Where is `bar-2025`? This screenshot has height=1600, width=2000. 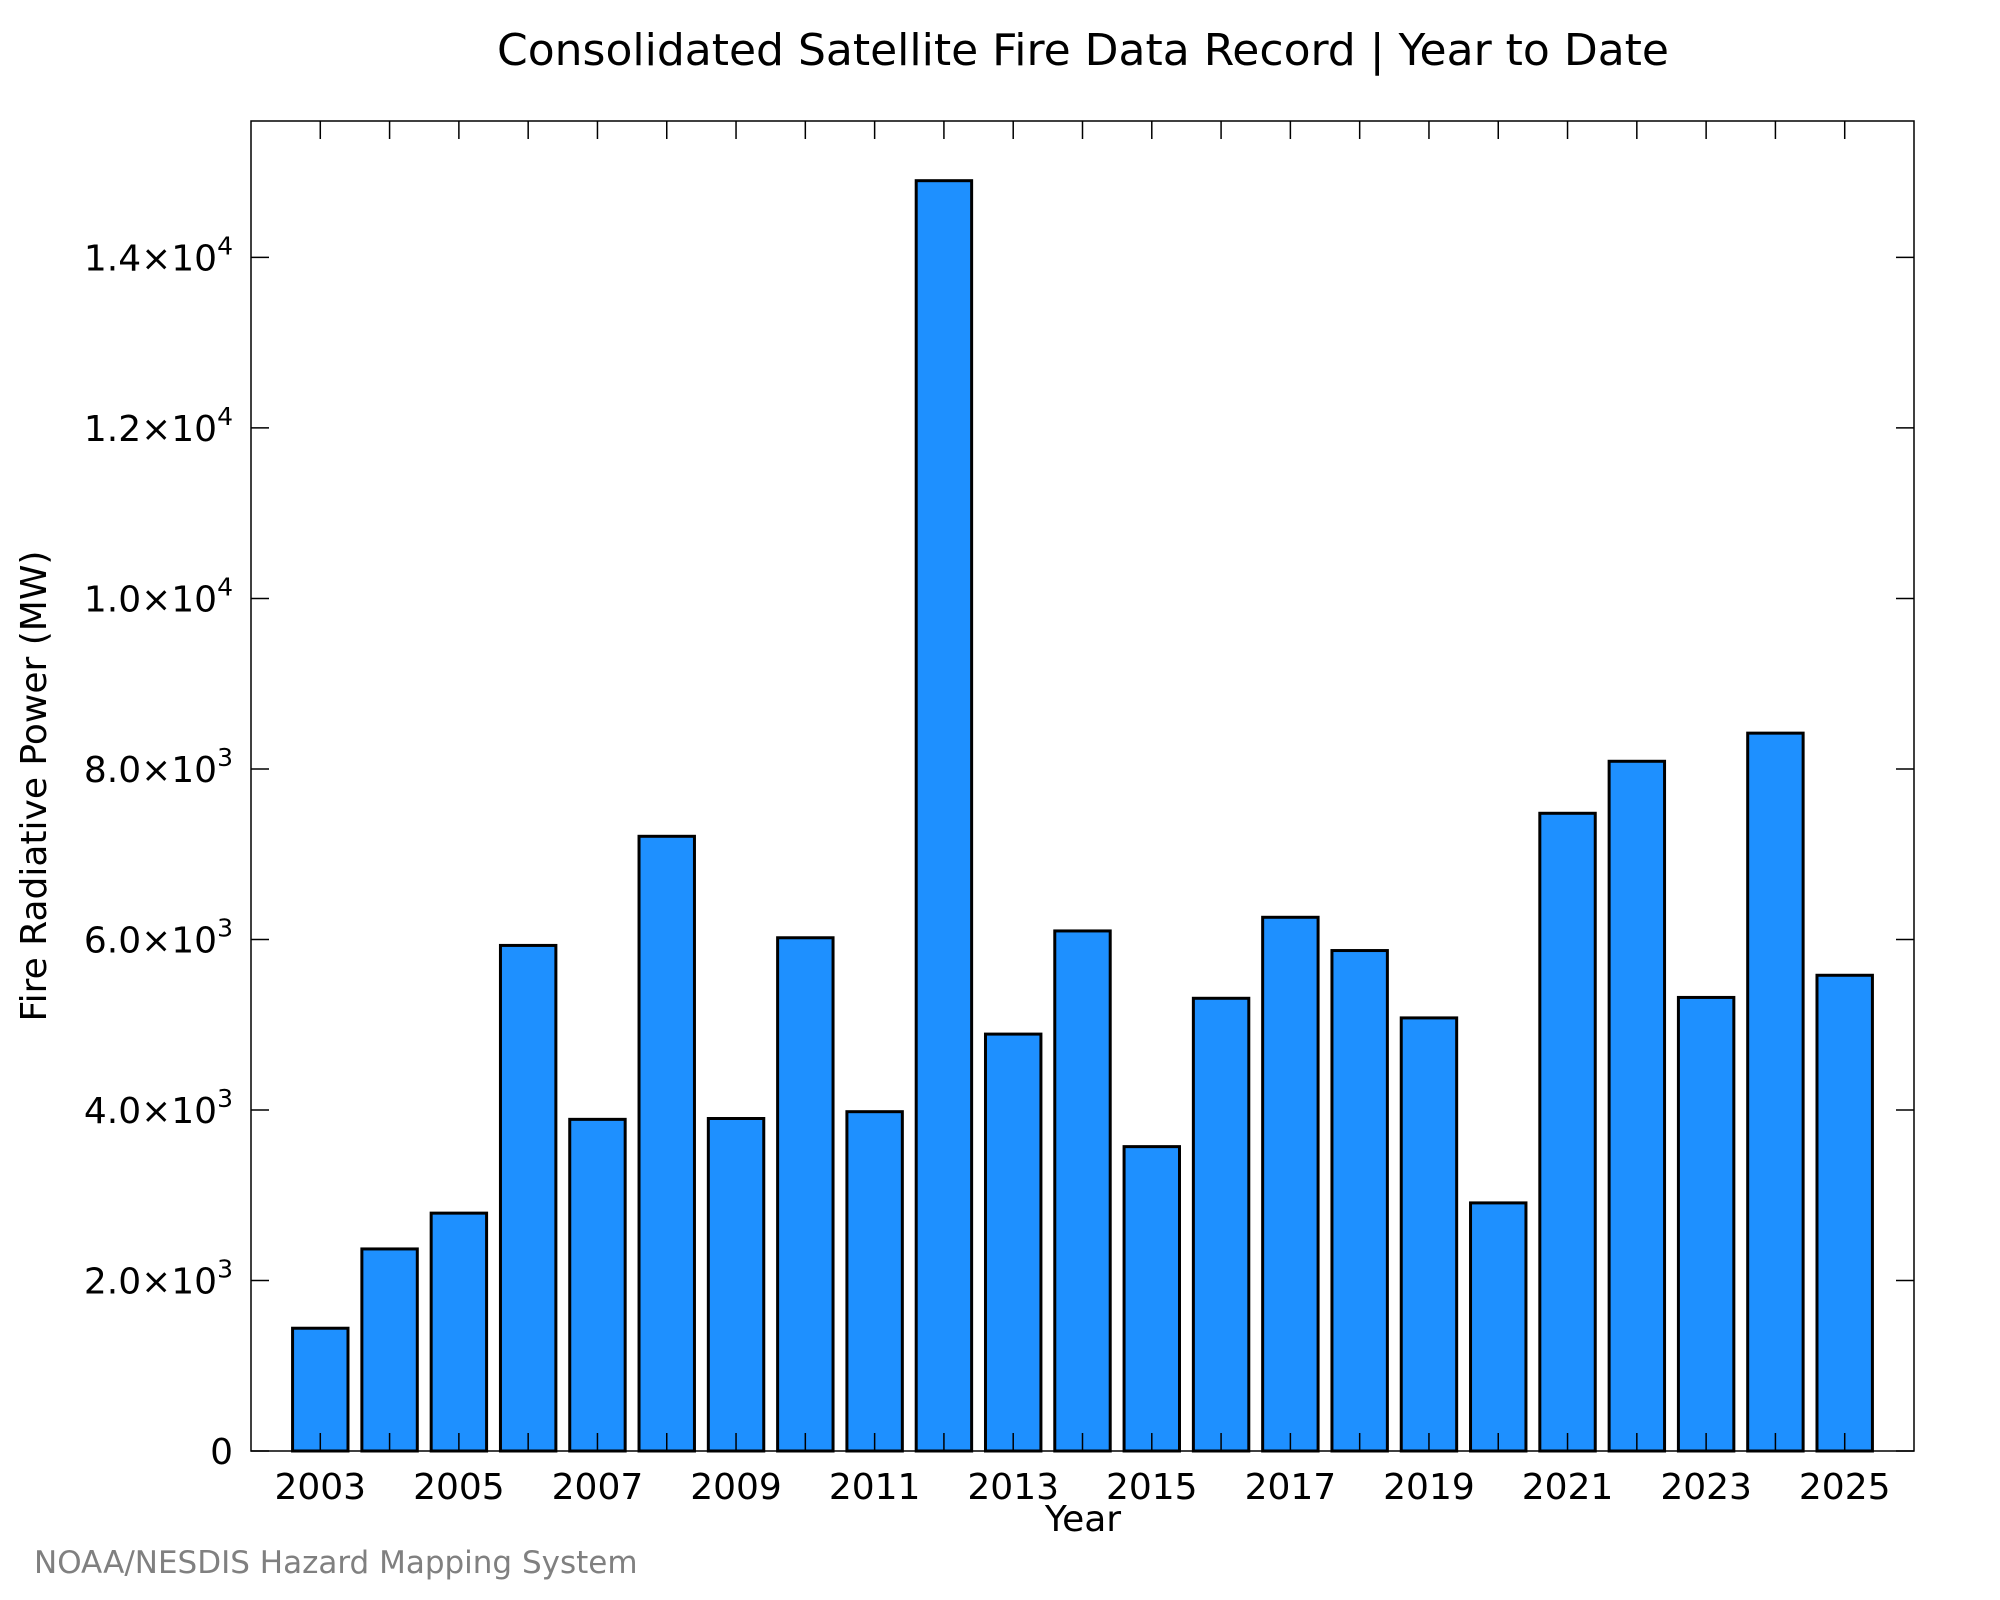 bar-2025 is located at coordinates (1844, 1213).